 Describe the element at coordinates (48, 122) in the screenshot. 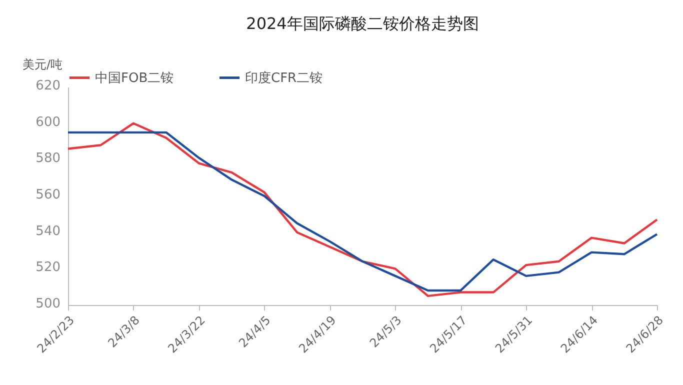

I see `y-tick-label: 600` at that location.